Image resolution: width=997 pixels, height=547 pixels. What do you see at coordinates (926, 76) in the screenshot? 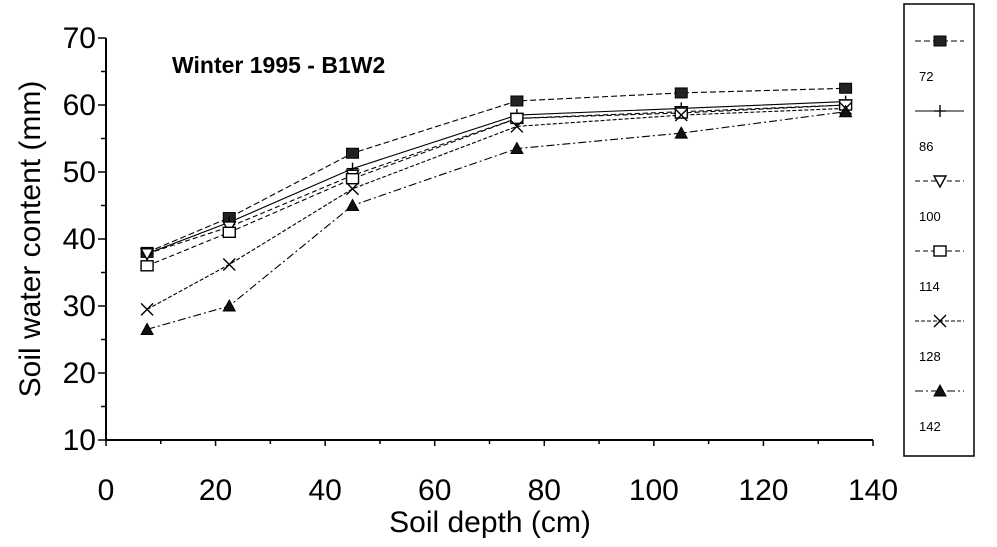
I see `legend-label-72: 72` at bounding box center [926, 76].